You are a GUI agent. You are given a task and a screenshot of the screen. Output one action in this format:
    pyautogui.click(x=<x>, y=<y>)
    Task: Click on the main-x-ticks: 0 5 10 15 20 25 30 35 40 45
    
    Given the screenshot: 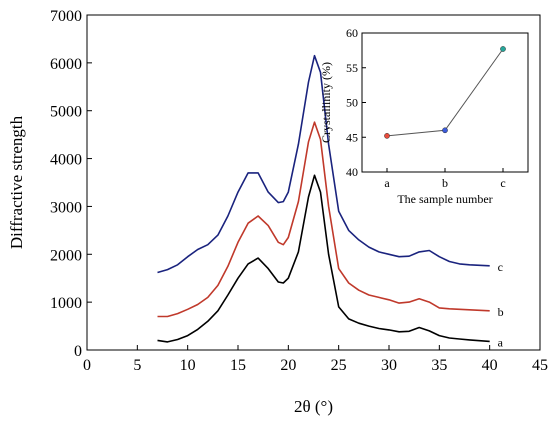 What is the action you would take?
    pyautogui.click(x=315, y=359)
    